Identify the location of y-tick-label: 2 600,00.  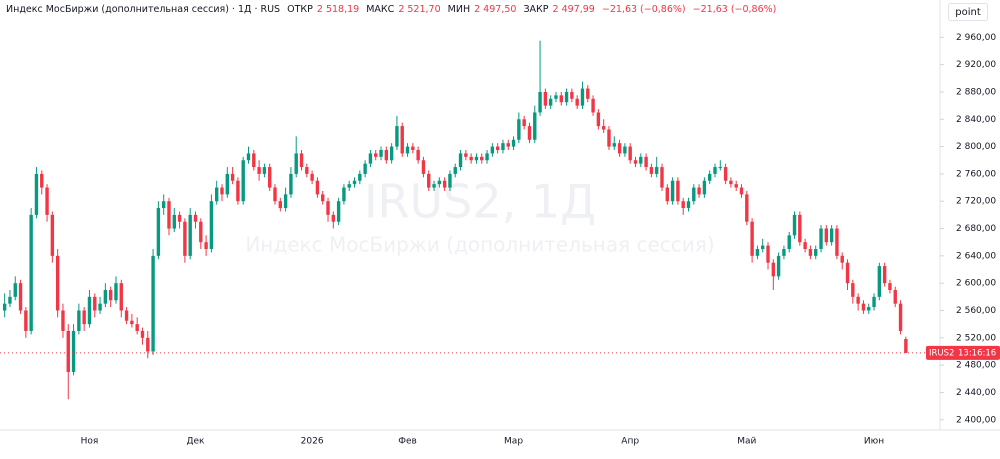
(976, 284).